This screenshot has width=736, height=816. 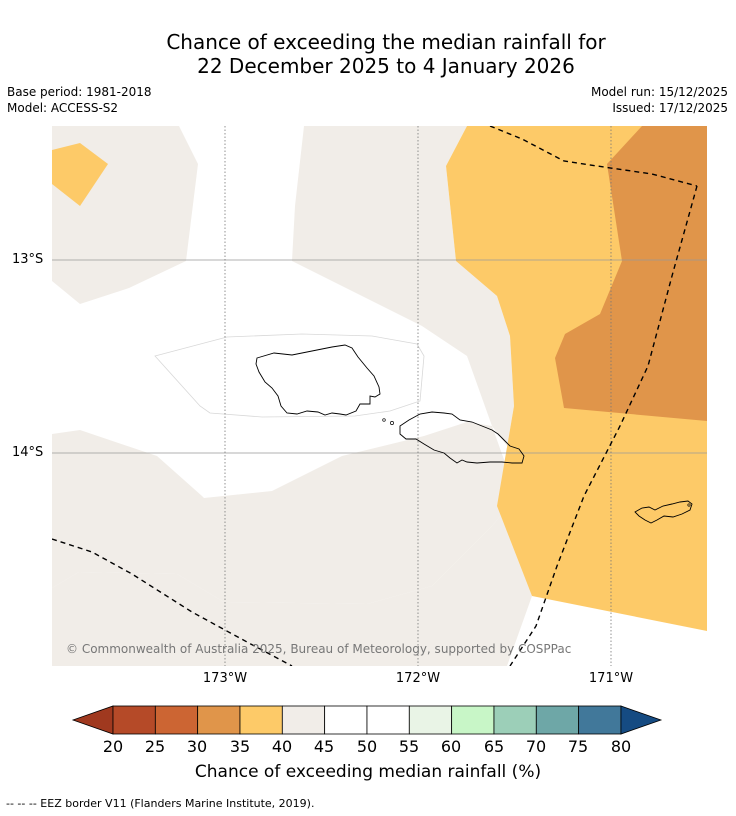 I want to click on cbar-tick-25: 25, so click(x=155, y=746).